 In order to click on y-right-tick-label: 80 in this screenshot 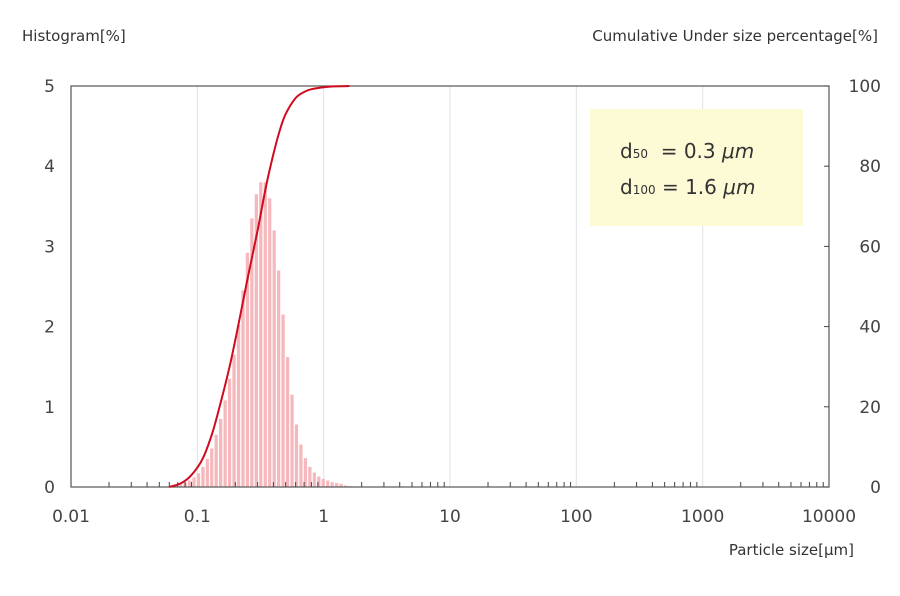, I will do `click(870, 167)`.